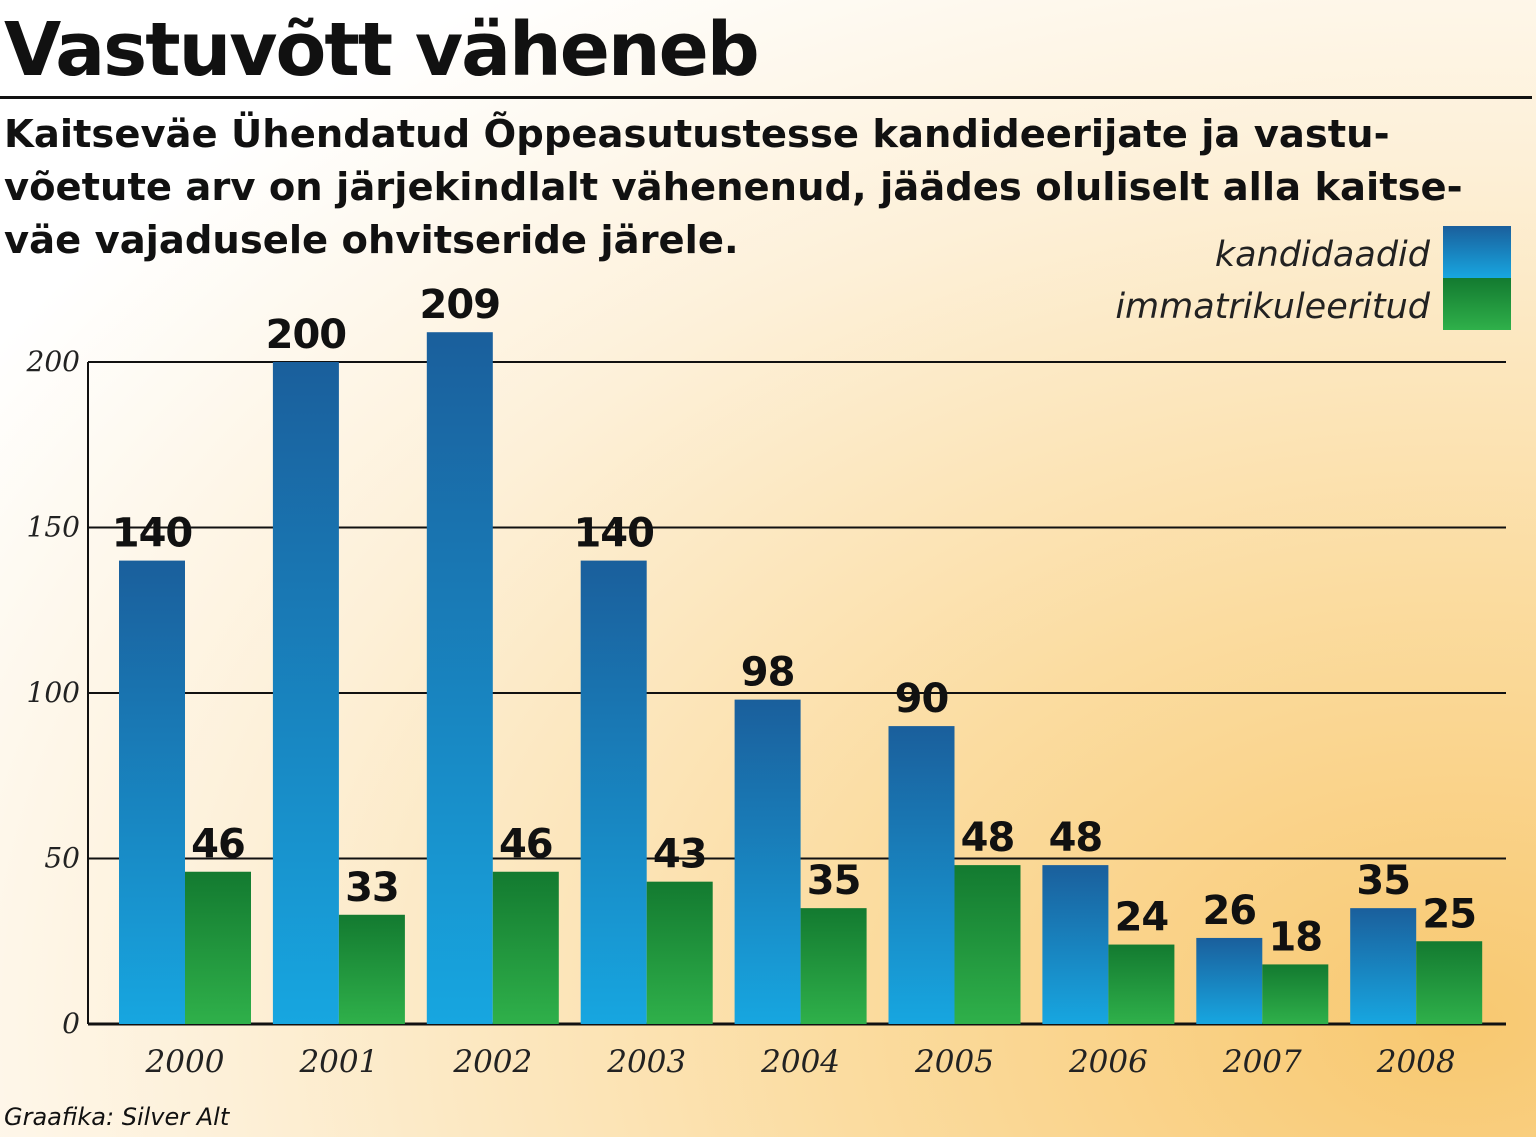 This screenshot has height=1137, width=1536. I want to click on data-label-kandidaadid-2006: 48, so click(1076, 838).